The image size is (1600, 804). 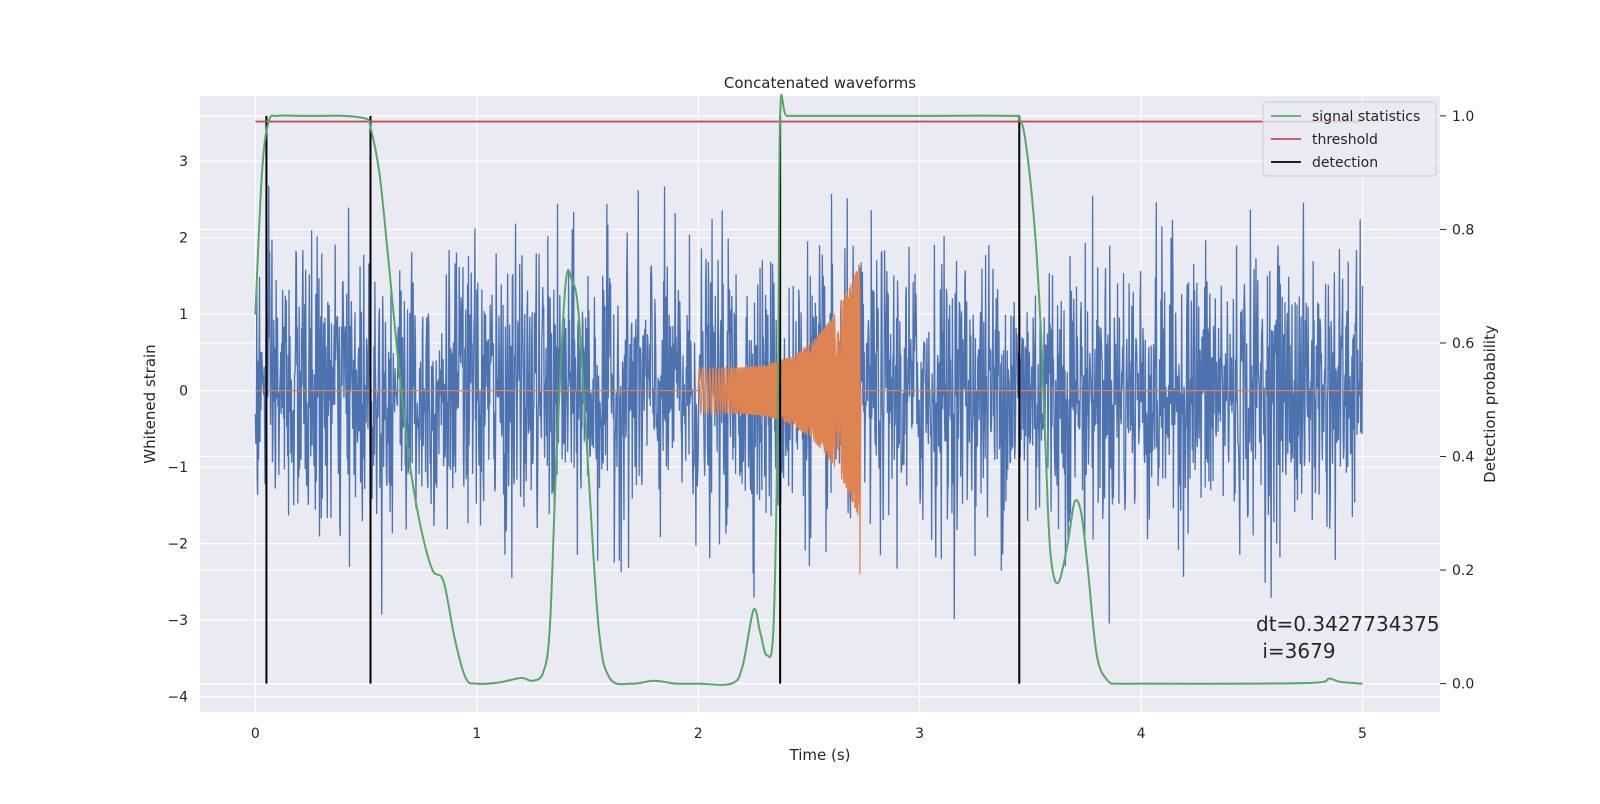 I want to click on y-right-tick-label: 0.4, so click(x=1463, y=458).